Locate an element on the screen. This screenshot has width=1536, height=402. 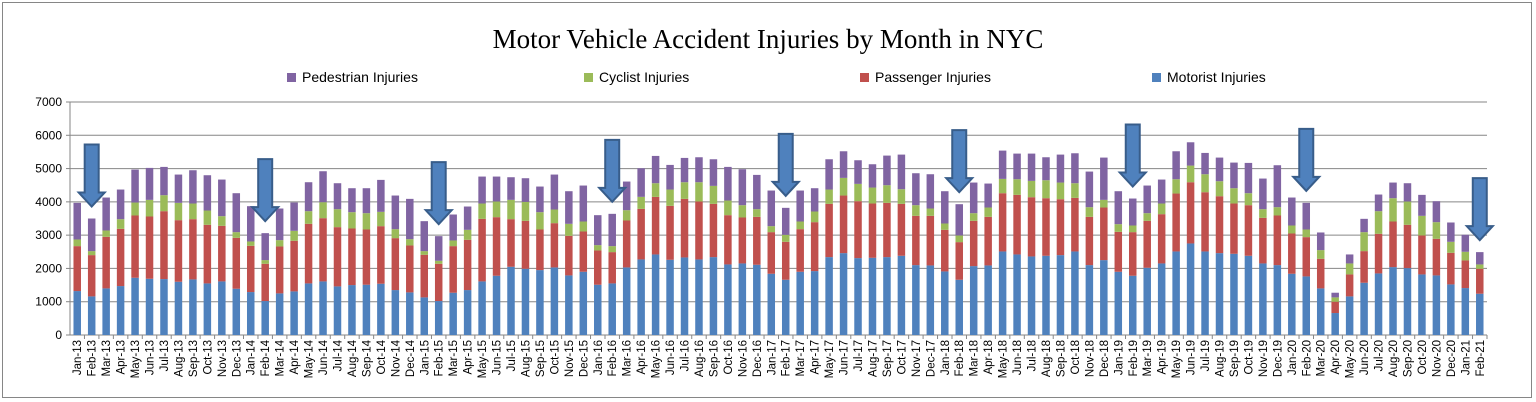
x-tick-label: Feb-17 is located at coordinates (787, 358).